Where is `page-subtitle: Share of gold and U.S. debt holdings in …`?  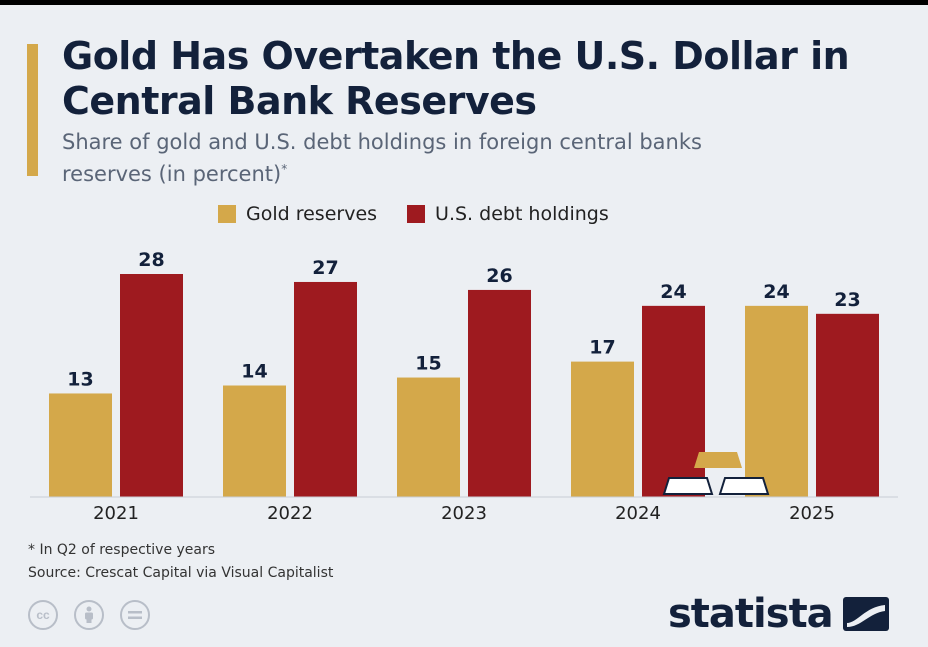 page-subtitle: Share of gold and U.S. debt holdings in … is located at coordinates (412, 158).